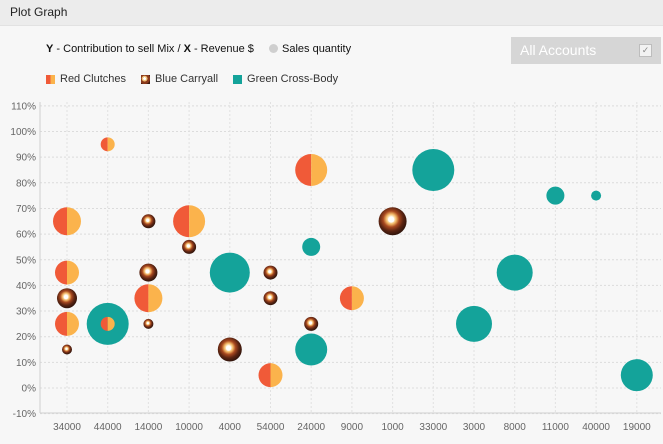  What do you see at coordinates (26, 363) in the screenshot?
I see `y-tick-label: 10%` at bounding box center [26, 363].